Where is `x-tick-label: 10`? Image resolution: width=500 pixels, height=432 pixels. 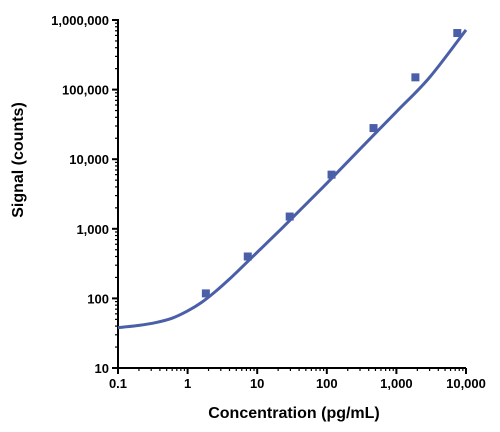 x-tick-label: 10 is located at coordinates (257, 383).